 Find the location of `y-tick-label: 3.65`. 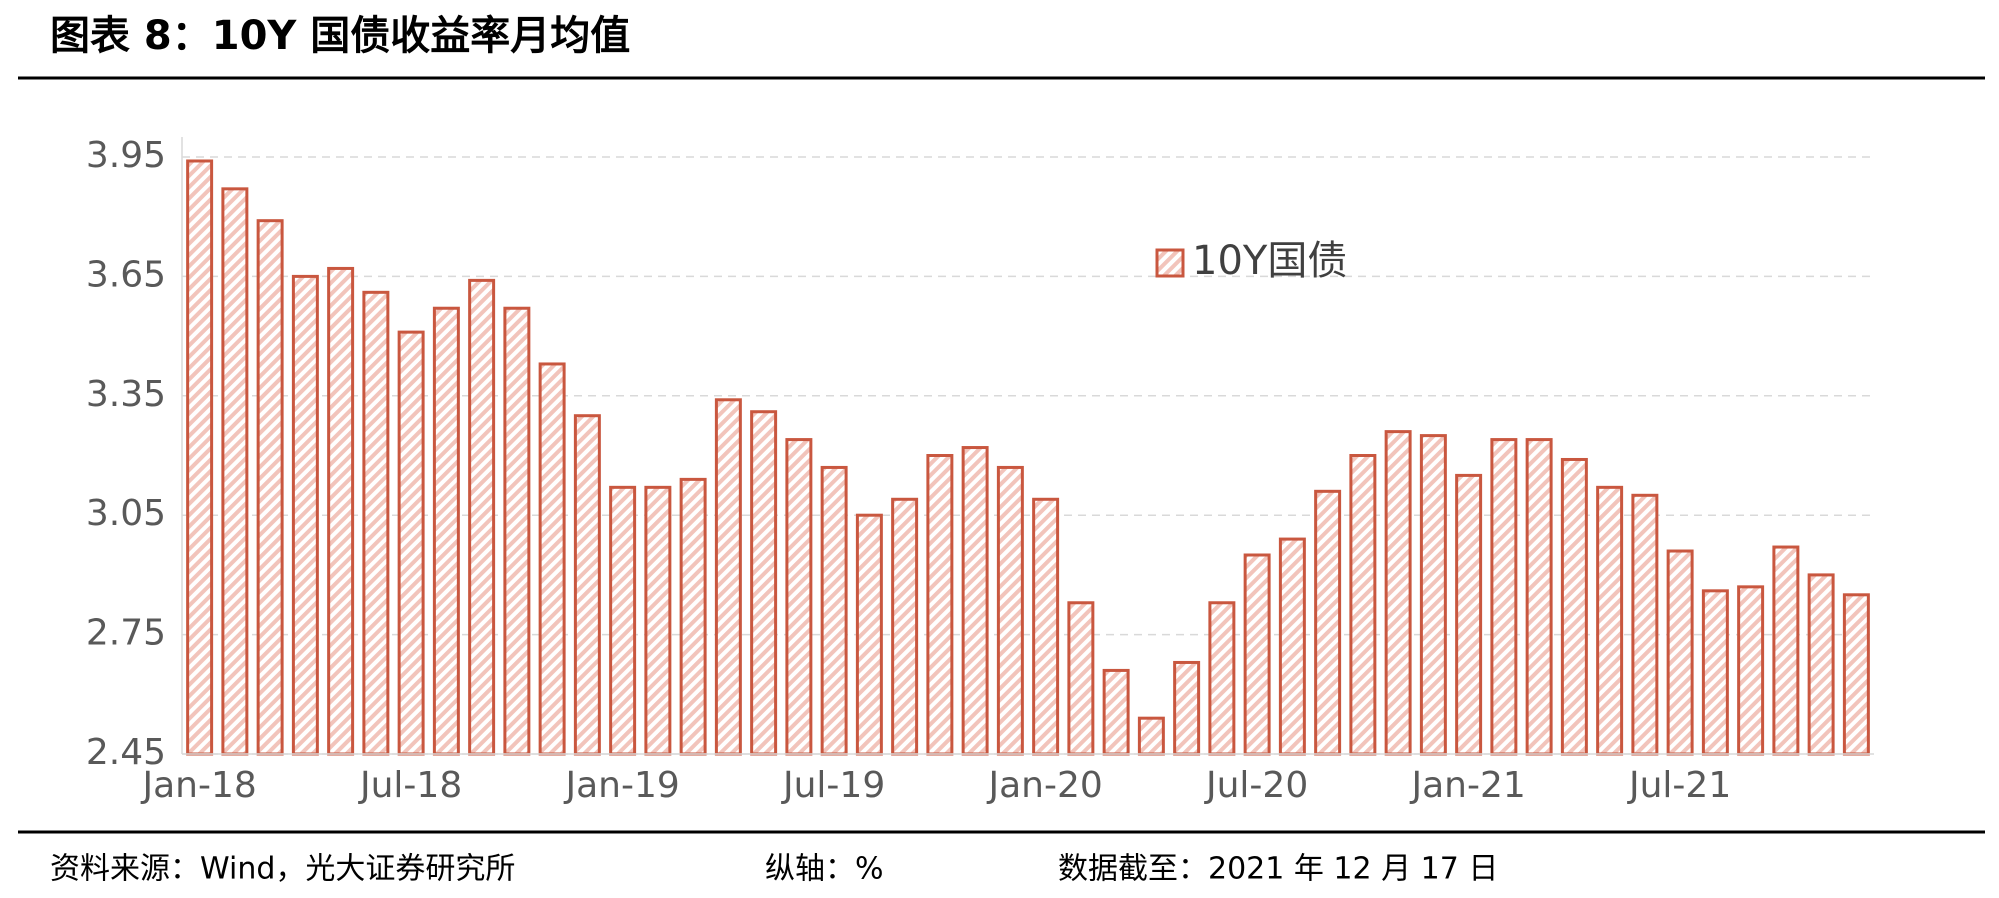

y-tick-label: 3.65 is located at coordinates (126, 274).